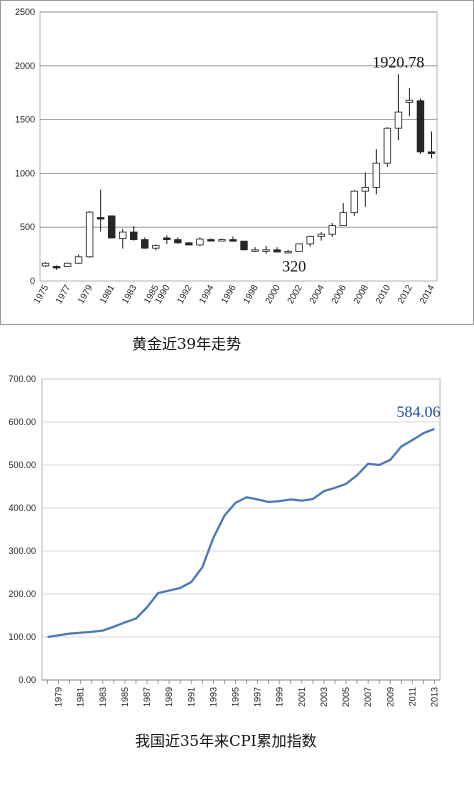 This screenshot has height=786, width=474. Describe the element at coordinates (22, 508) in the screenshot. I see `y-tick-label: 400.00` at that location.